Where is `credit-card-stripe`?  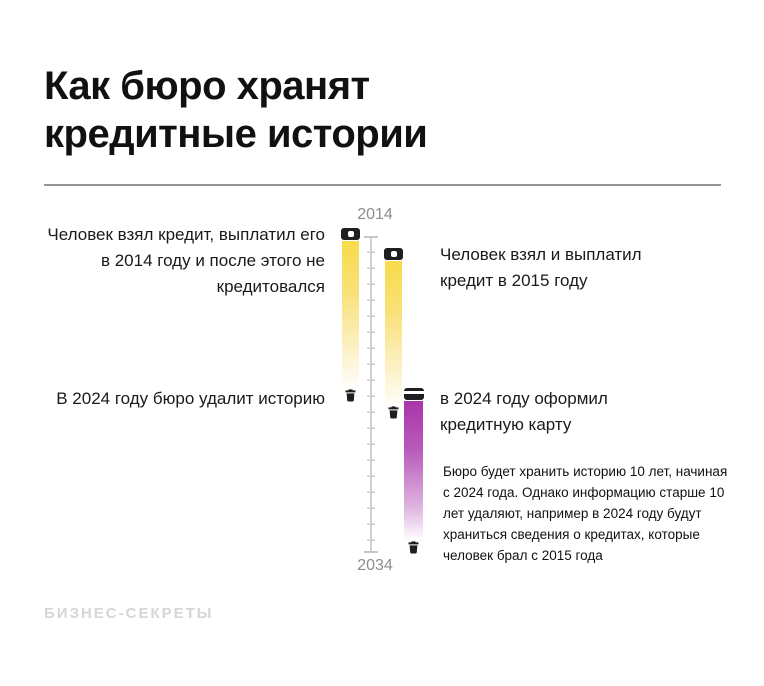
credit-card-stripe is located at coordinates (414, 392).